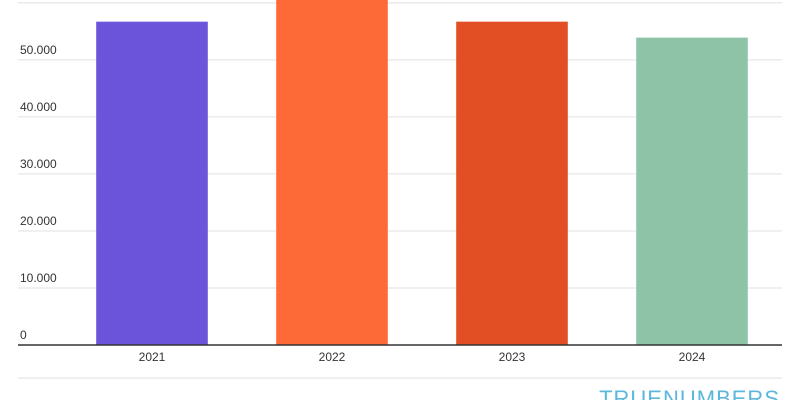 The width and height of the screenshot is (800, 400). I want to click on watermark: TRUENUMBERS, so click(689, 393).